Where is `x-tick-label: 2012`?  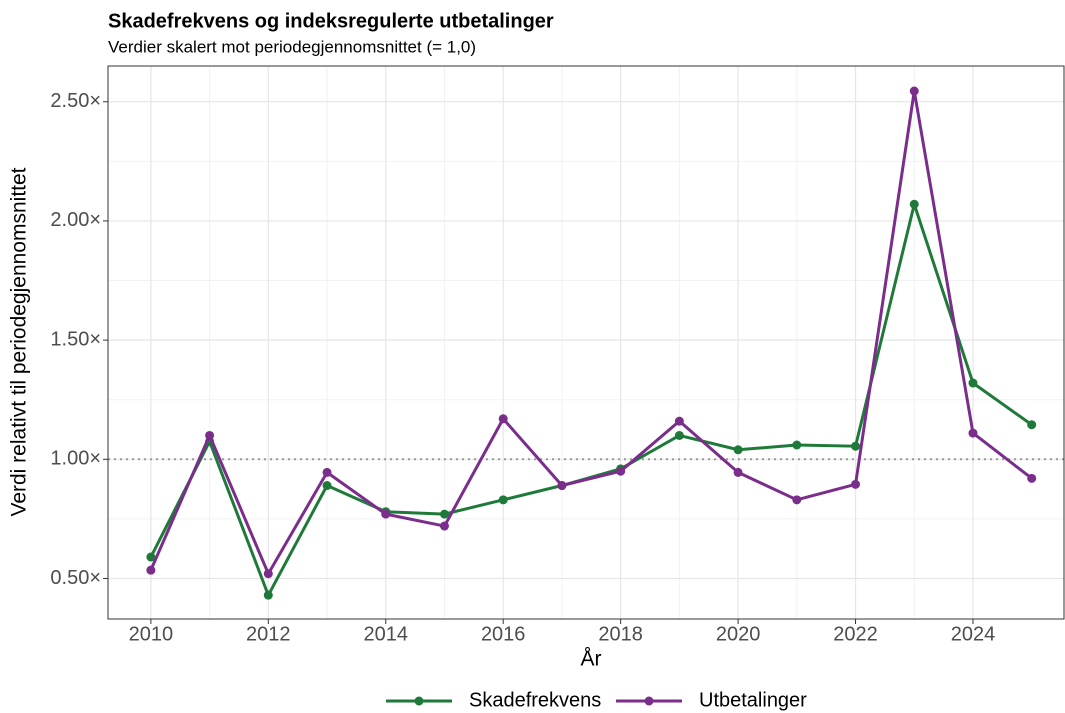 x-tick-label: 2012 is located at coordinates (268, 634).